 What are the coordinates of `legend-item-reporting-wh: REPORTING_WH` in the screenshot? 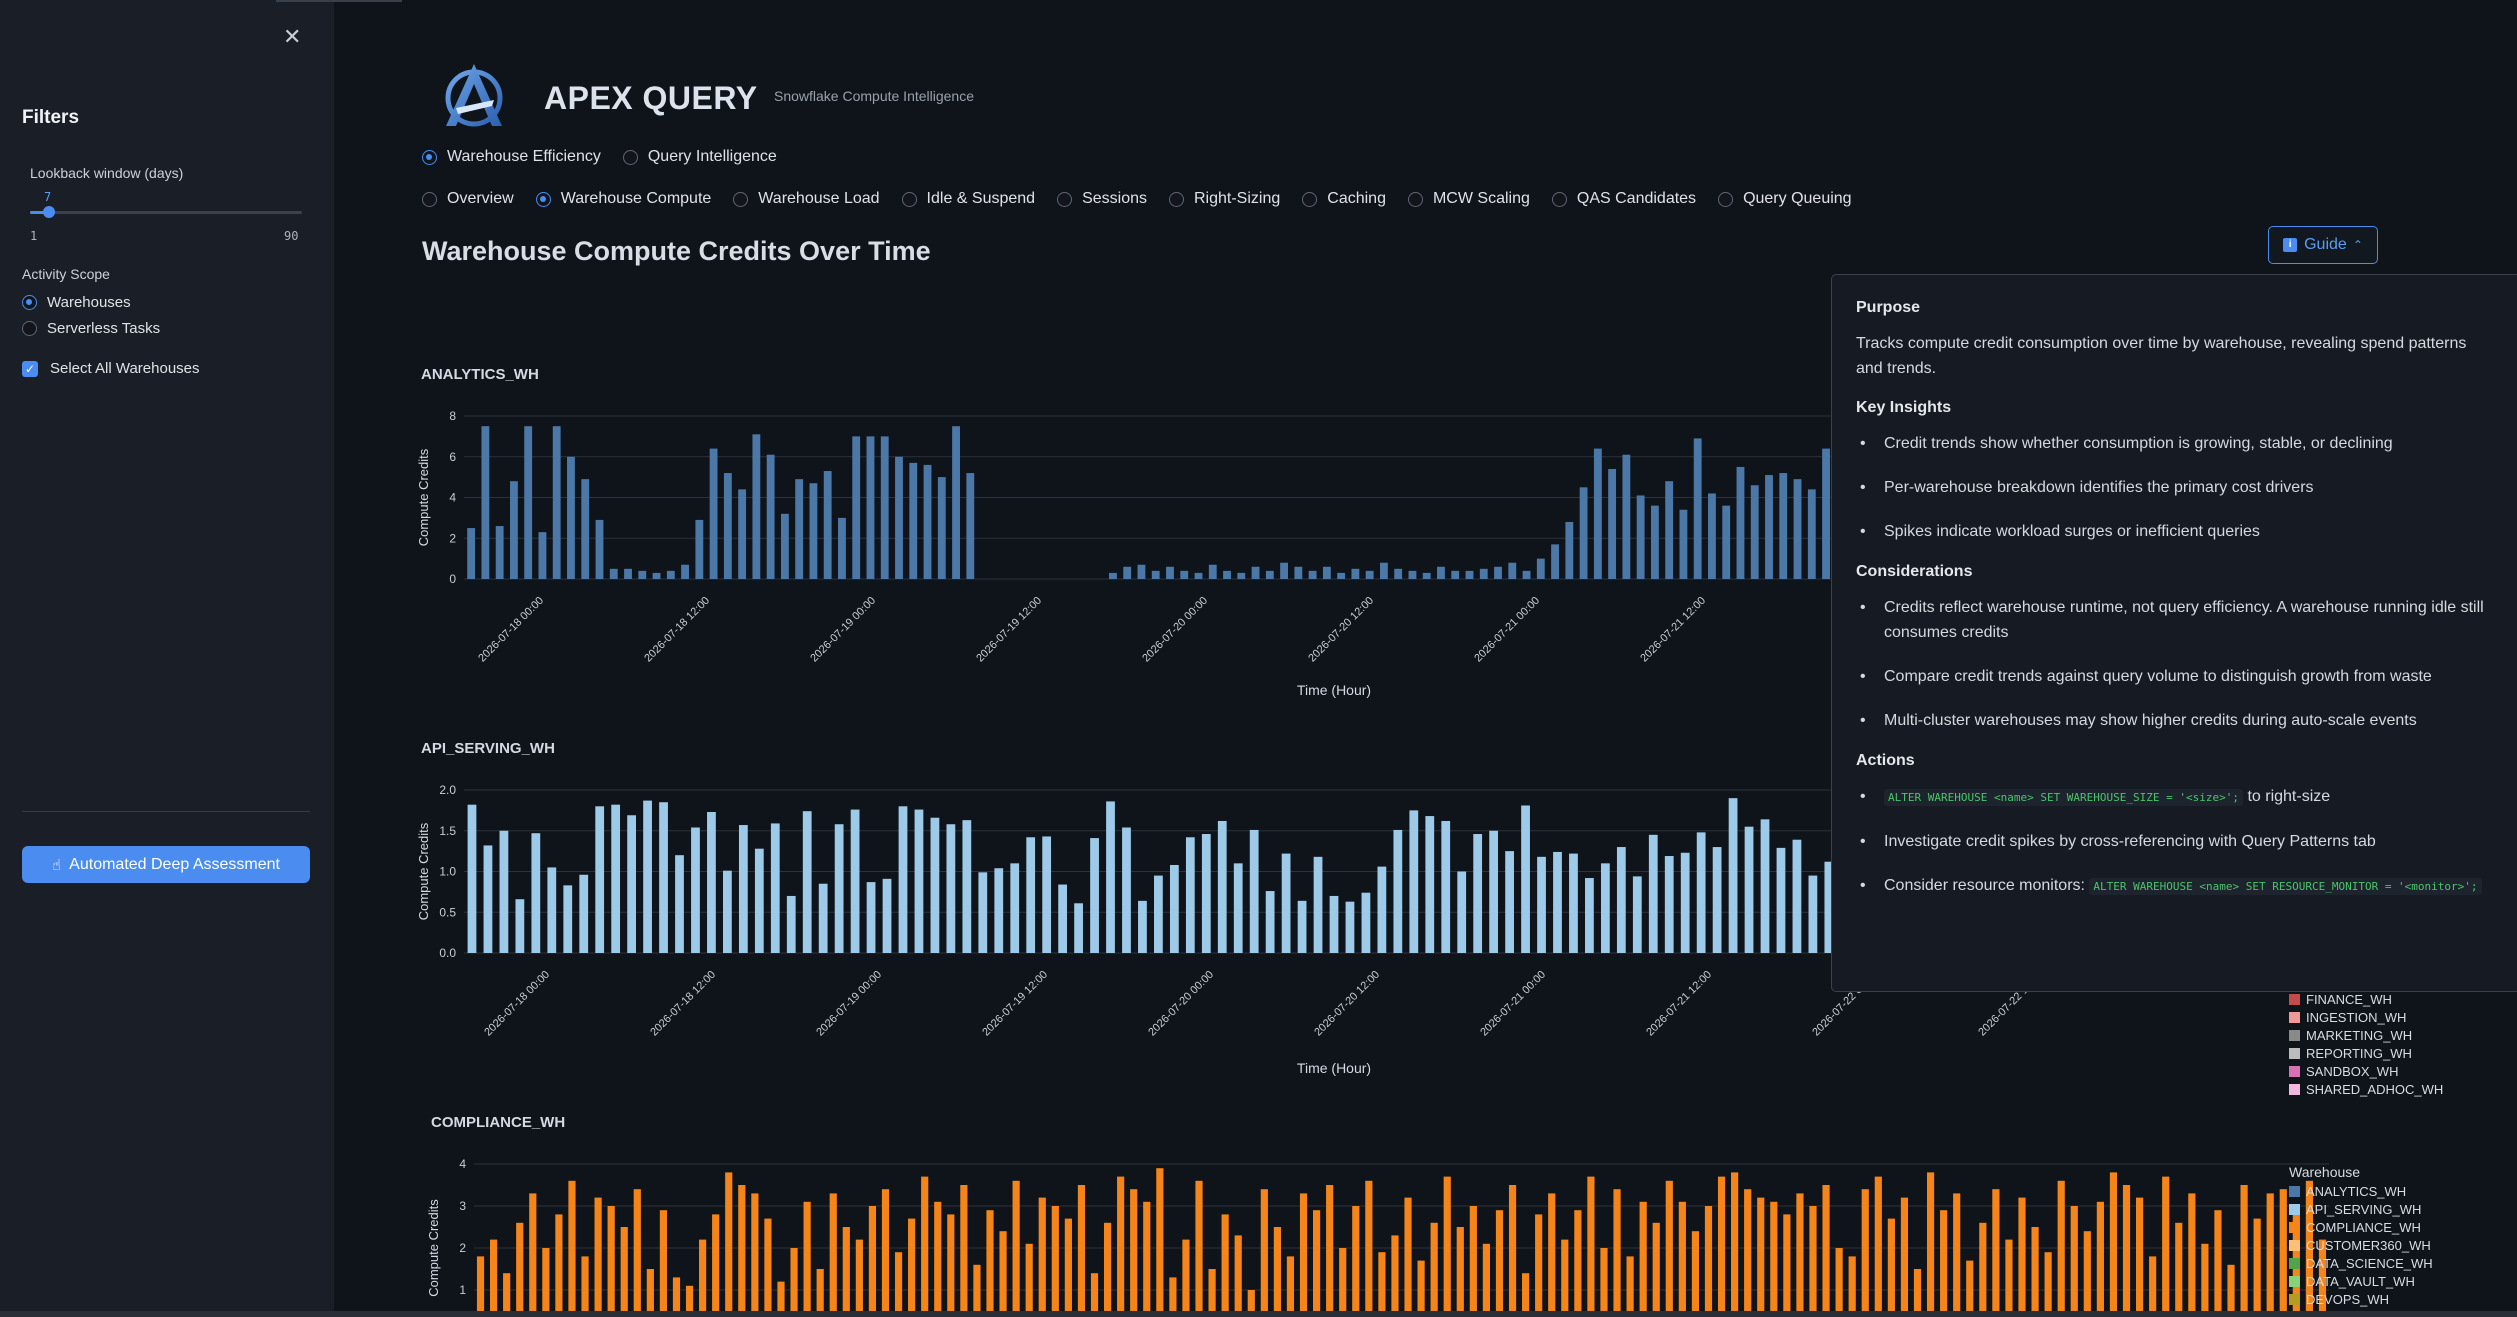 It's located at (2366, 1053).